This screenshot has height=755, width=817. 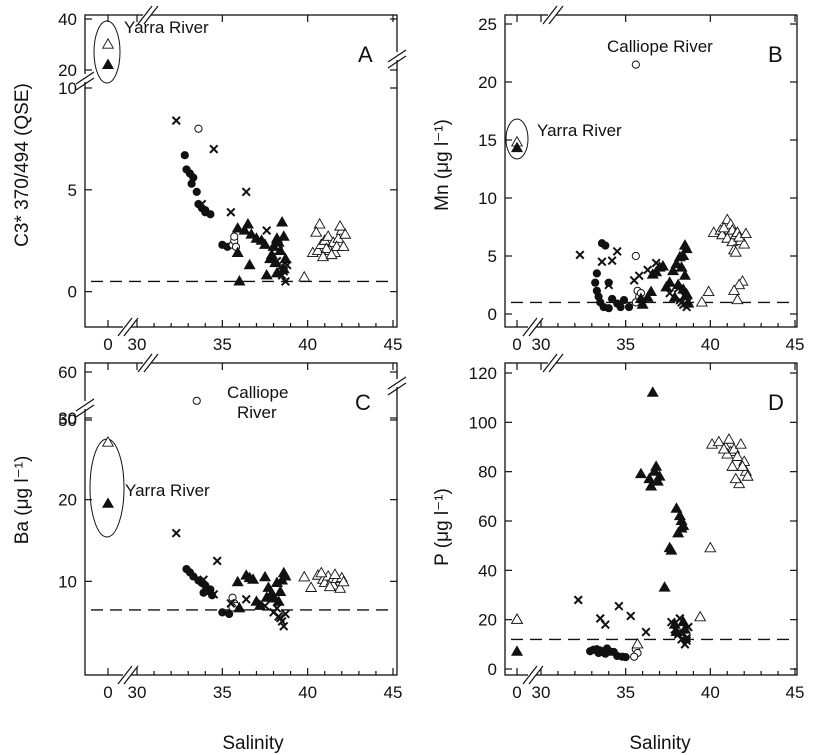 I want to click on panel-d-xlabel: Salinity, so click(x=660, y=743).